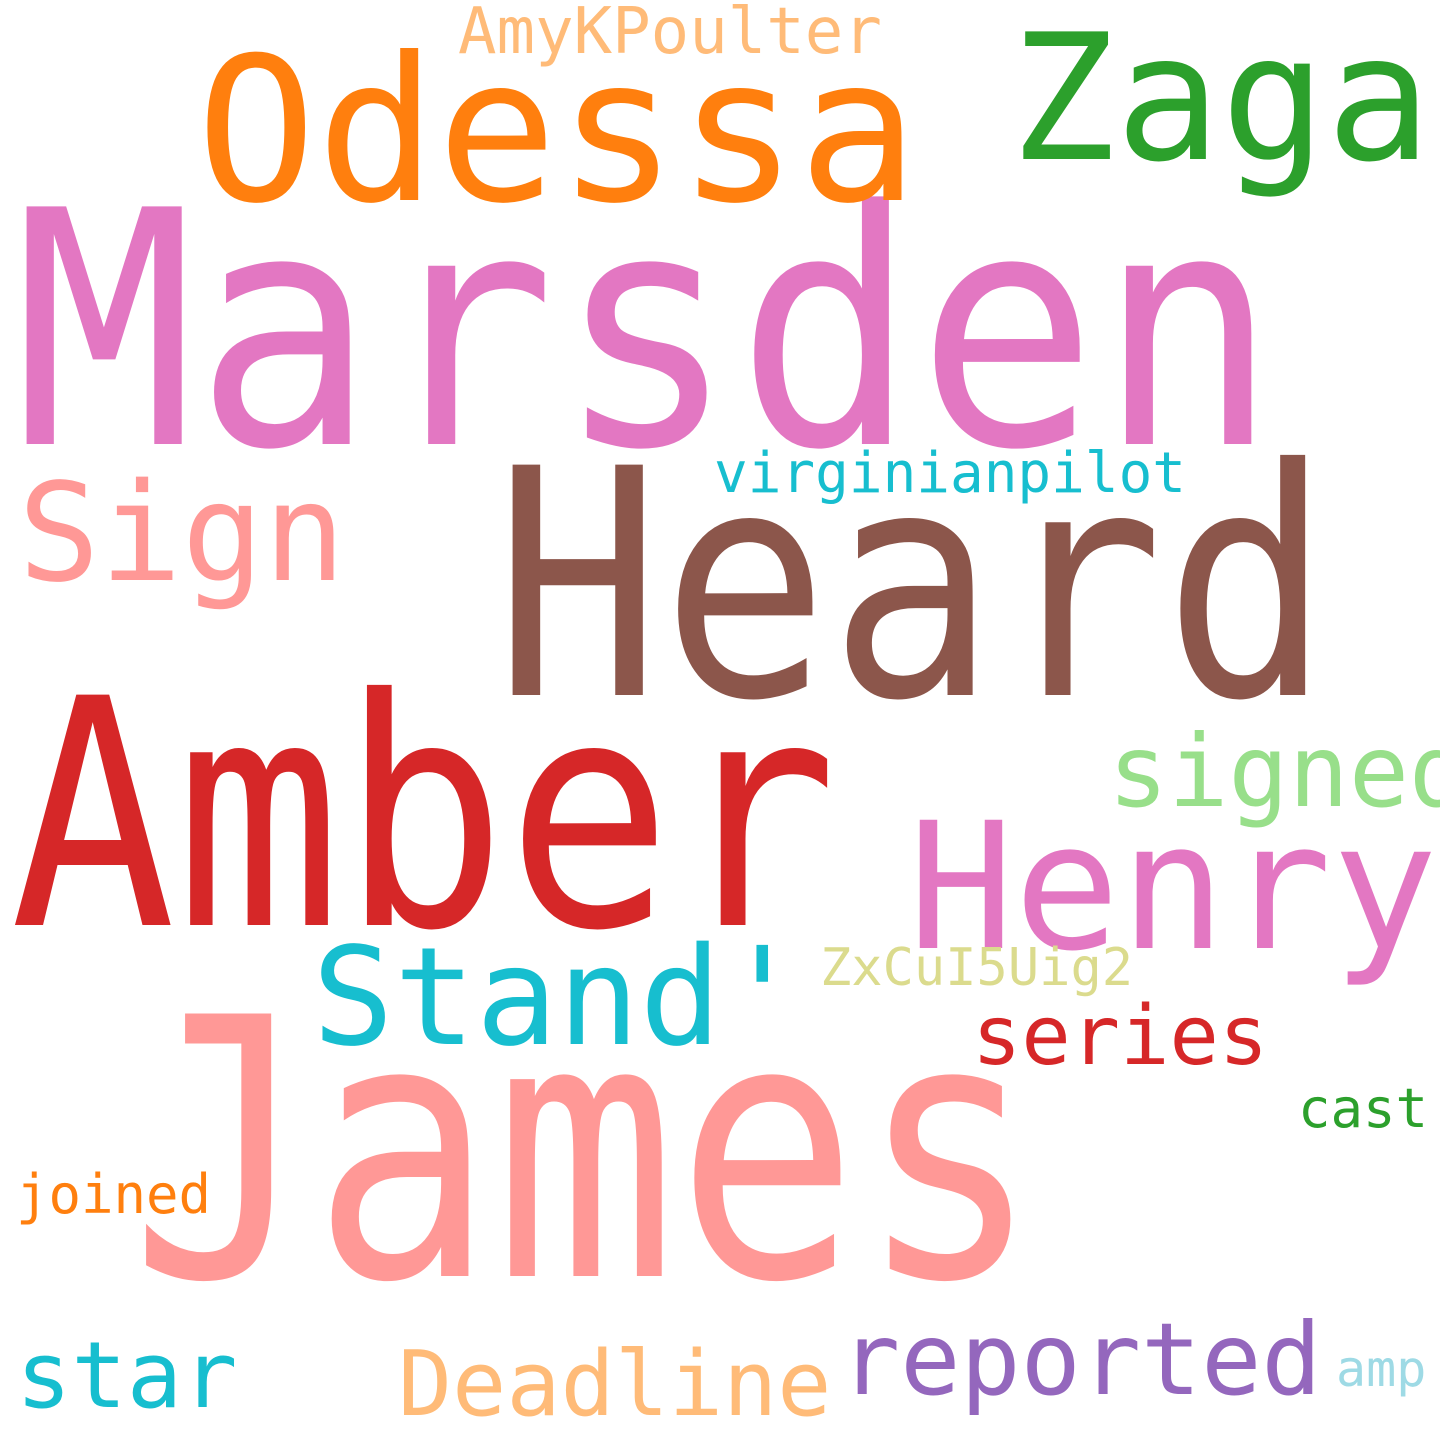 This screenshot has width=1440, height=1440. I want to click on word-star: star, so click(127, 1375).